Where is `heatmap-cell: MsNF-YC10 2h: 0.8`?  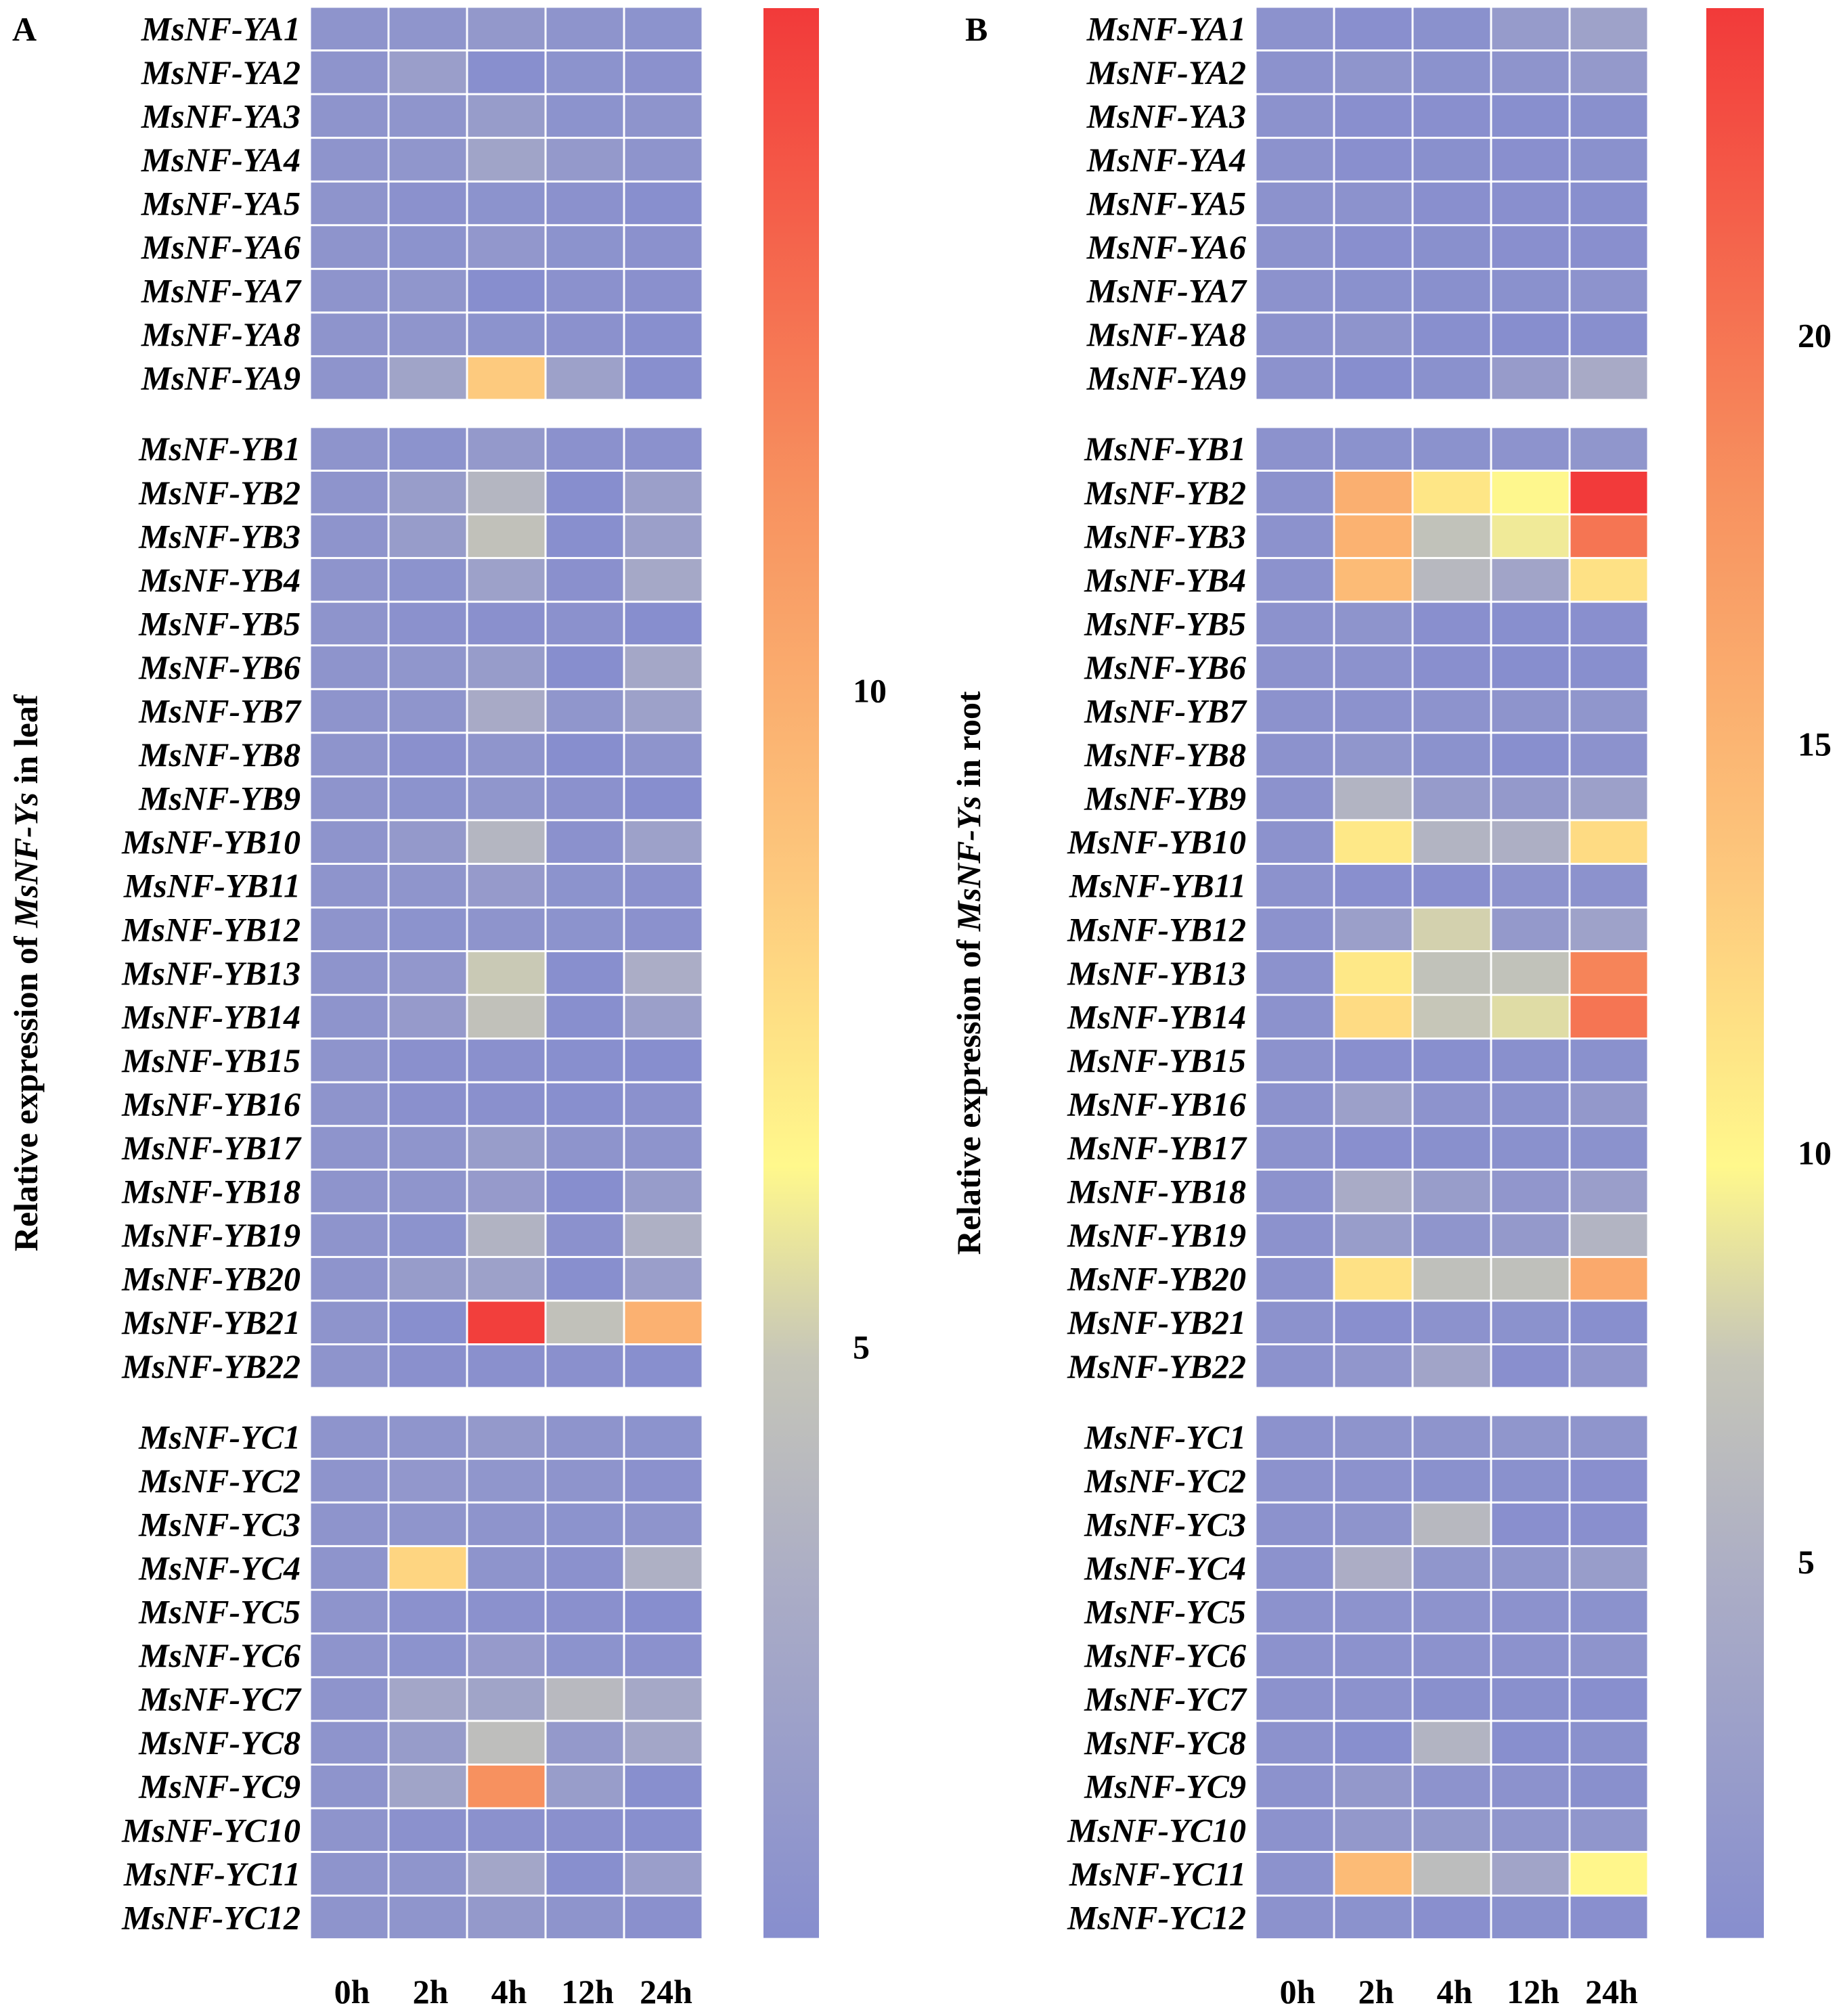 heatmap-cell: MsNF-YC10 2h: 0.8 is located at coordinates (427, 1830).